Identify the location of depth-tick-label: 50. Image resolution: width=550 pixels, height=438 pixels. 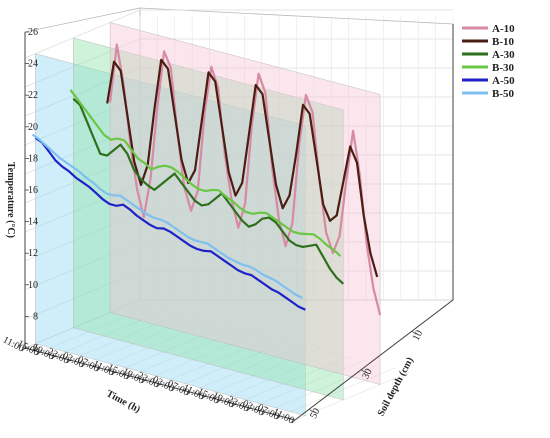
(315, 414).